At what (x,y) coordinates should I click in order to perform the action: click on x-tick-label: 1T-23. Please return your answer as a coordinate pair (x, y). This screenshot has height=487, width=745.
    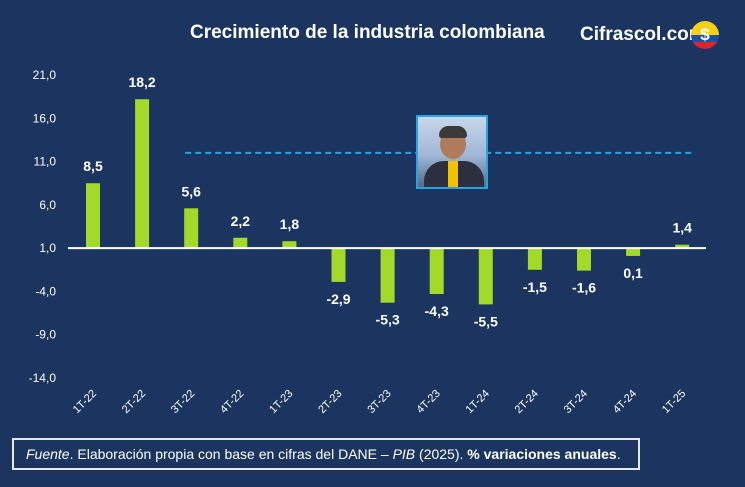
    Looking at the image, I should click on (281, 402).